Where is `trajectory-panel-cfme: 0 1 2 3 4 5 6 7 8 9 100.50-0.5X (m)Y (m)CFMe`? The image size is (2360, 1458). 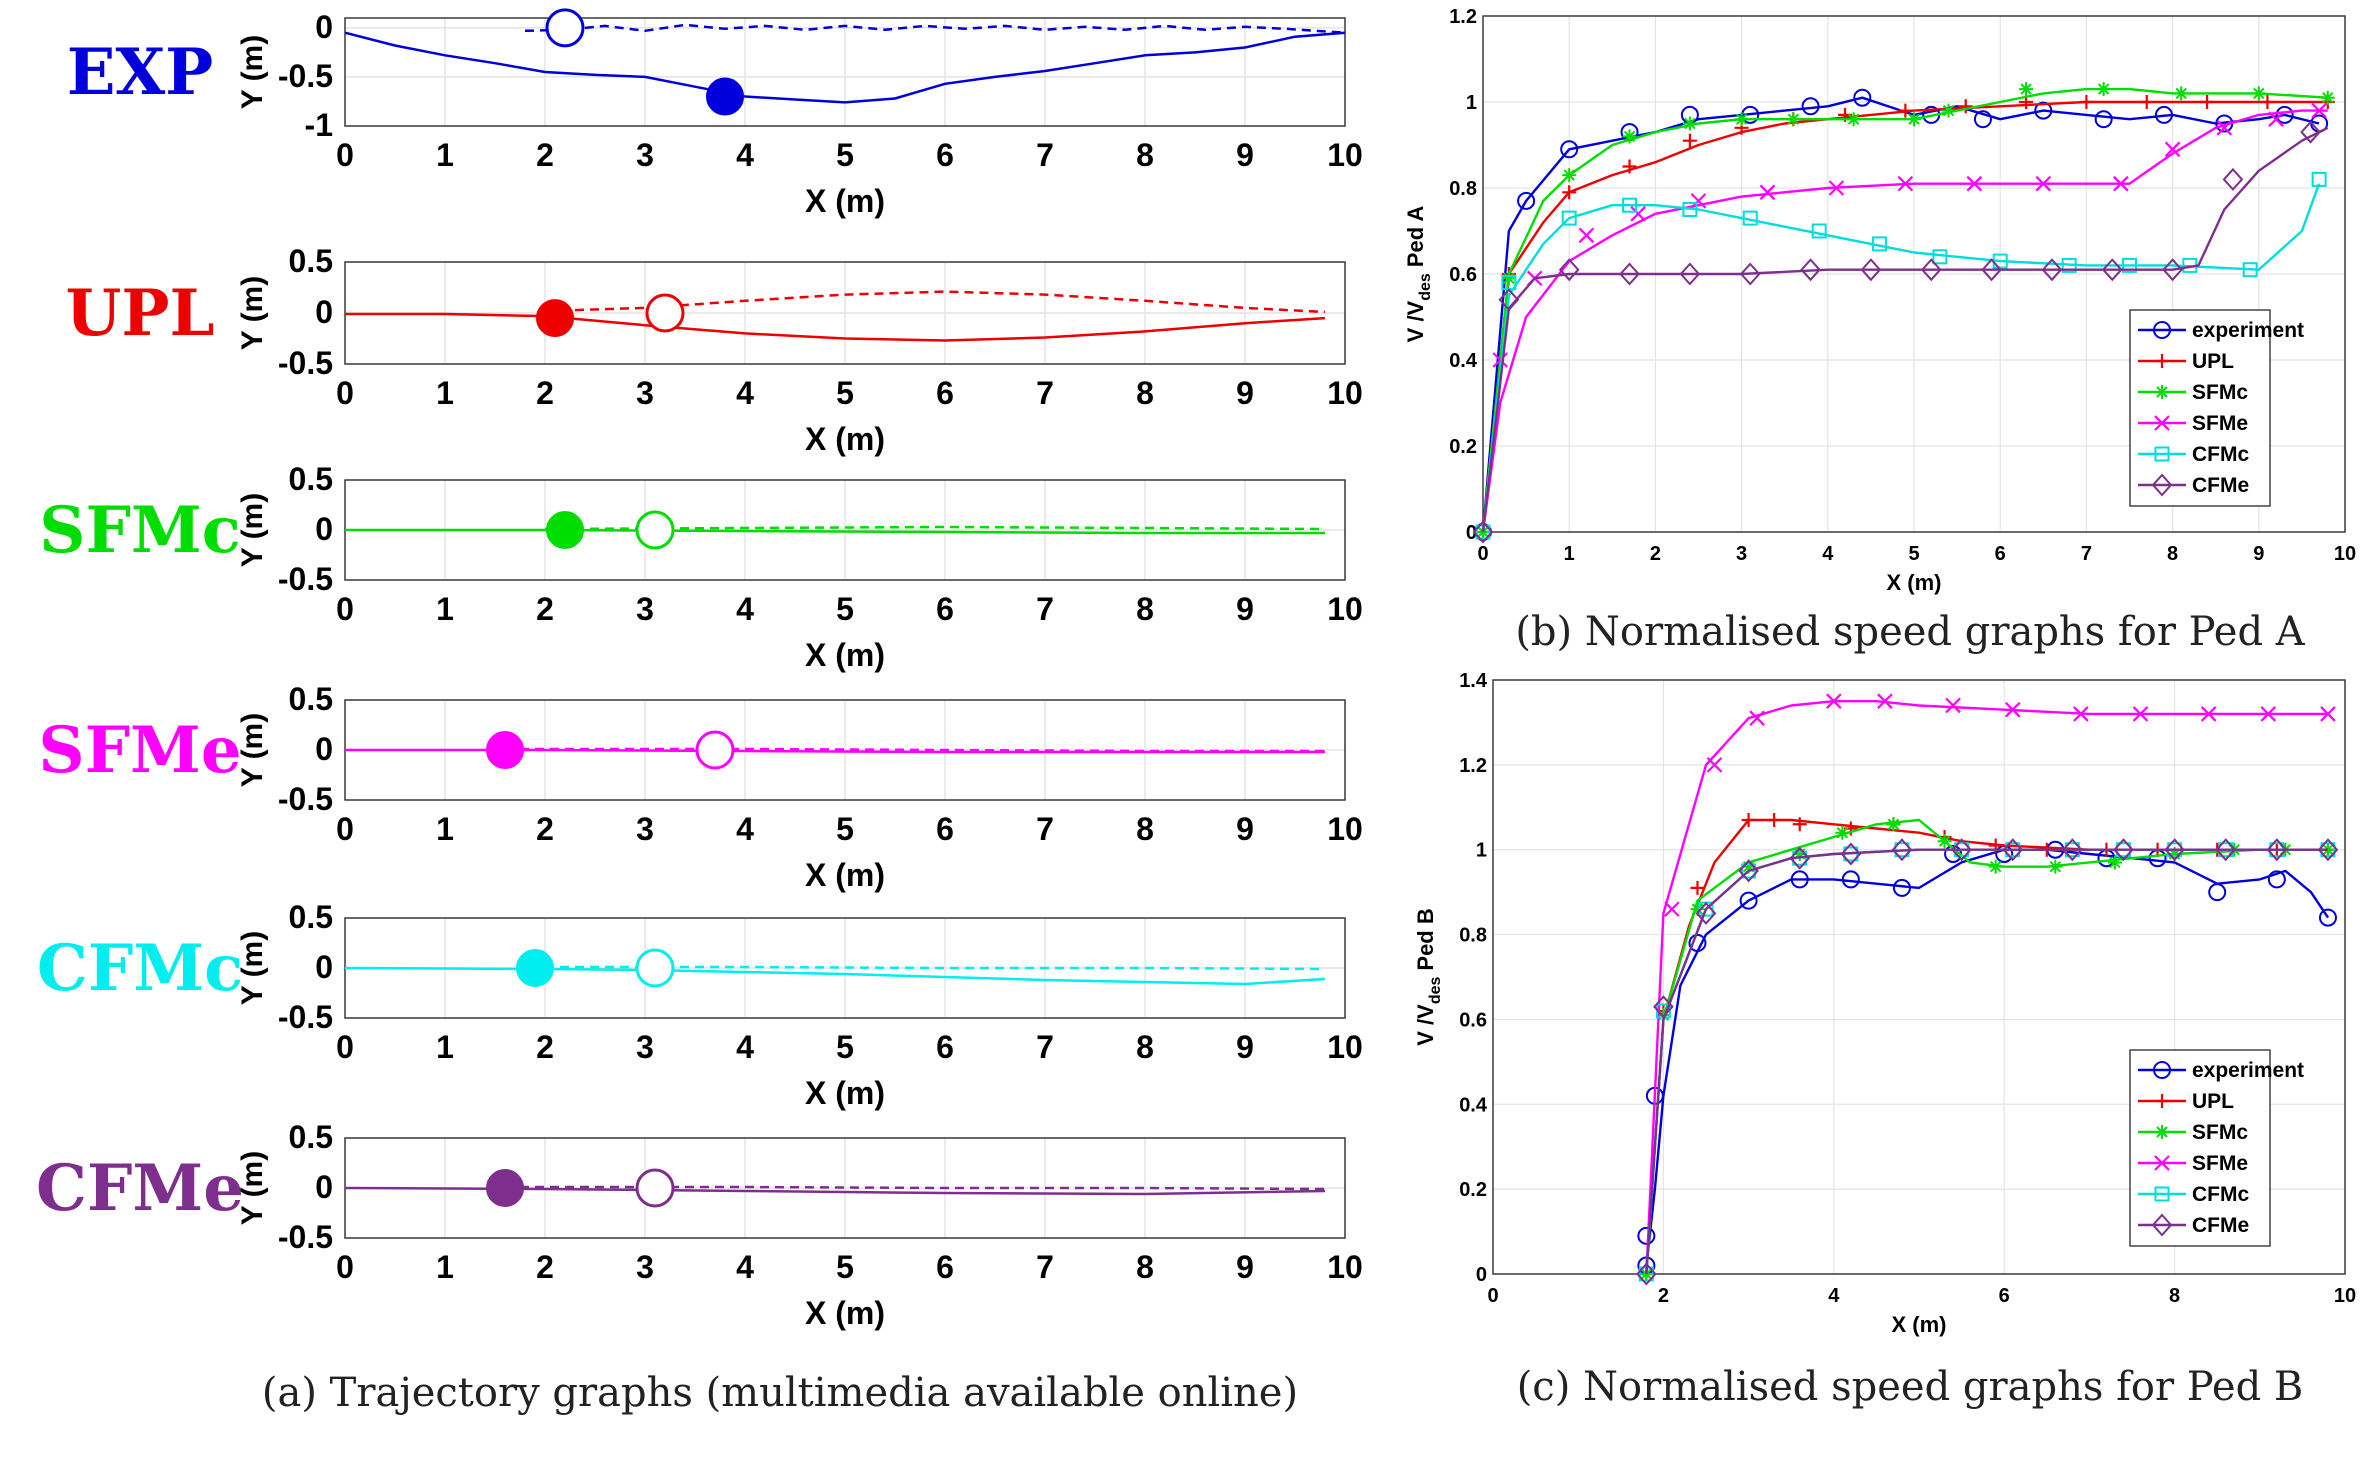
trajectory-panel-cfme: 0 1 2 3 4 5 6 7 8 9 100.50-0.5X (m)Y (m)CFMe is located at coordinates (699, 1225).